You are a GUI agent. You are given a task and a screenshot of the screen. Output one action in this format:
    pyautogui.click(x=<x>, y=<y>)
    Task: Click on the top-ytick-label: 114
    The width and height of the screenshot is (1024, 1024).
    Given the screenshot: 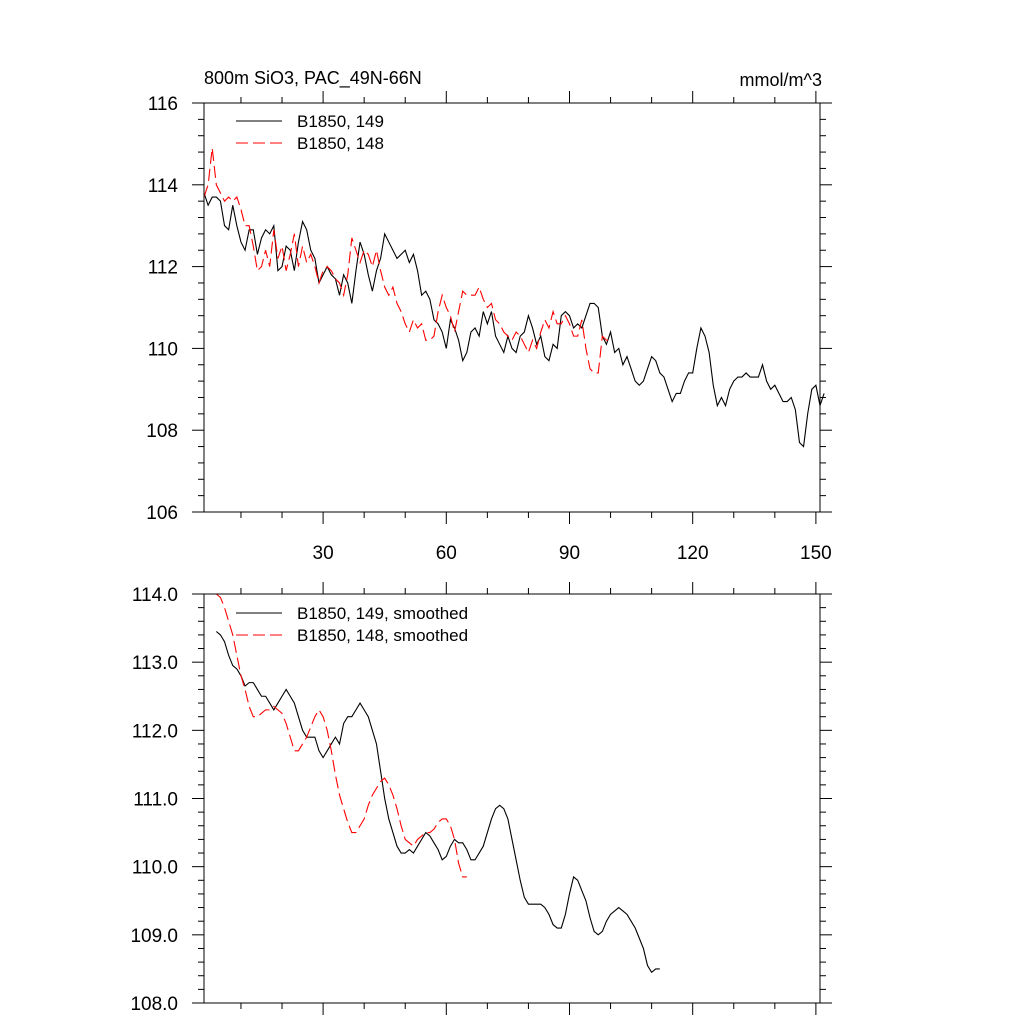 What is the action you would take?
    pyautogui.click(x=163, y=186)
    